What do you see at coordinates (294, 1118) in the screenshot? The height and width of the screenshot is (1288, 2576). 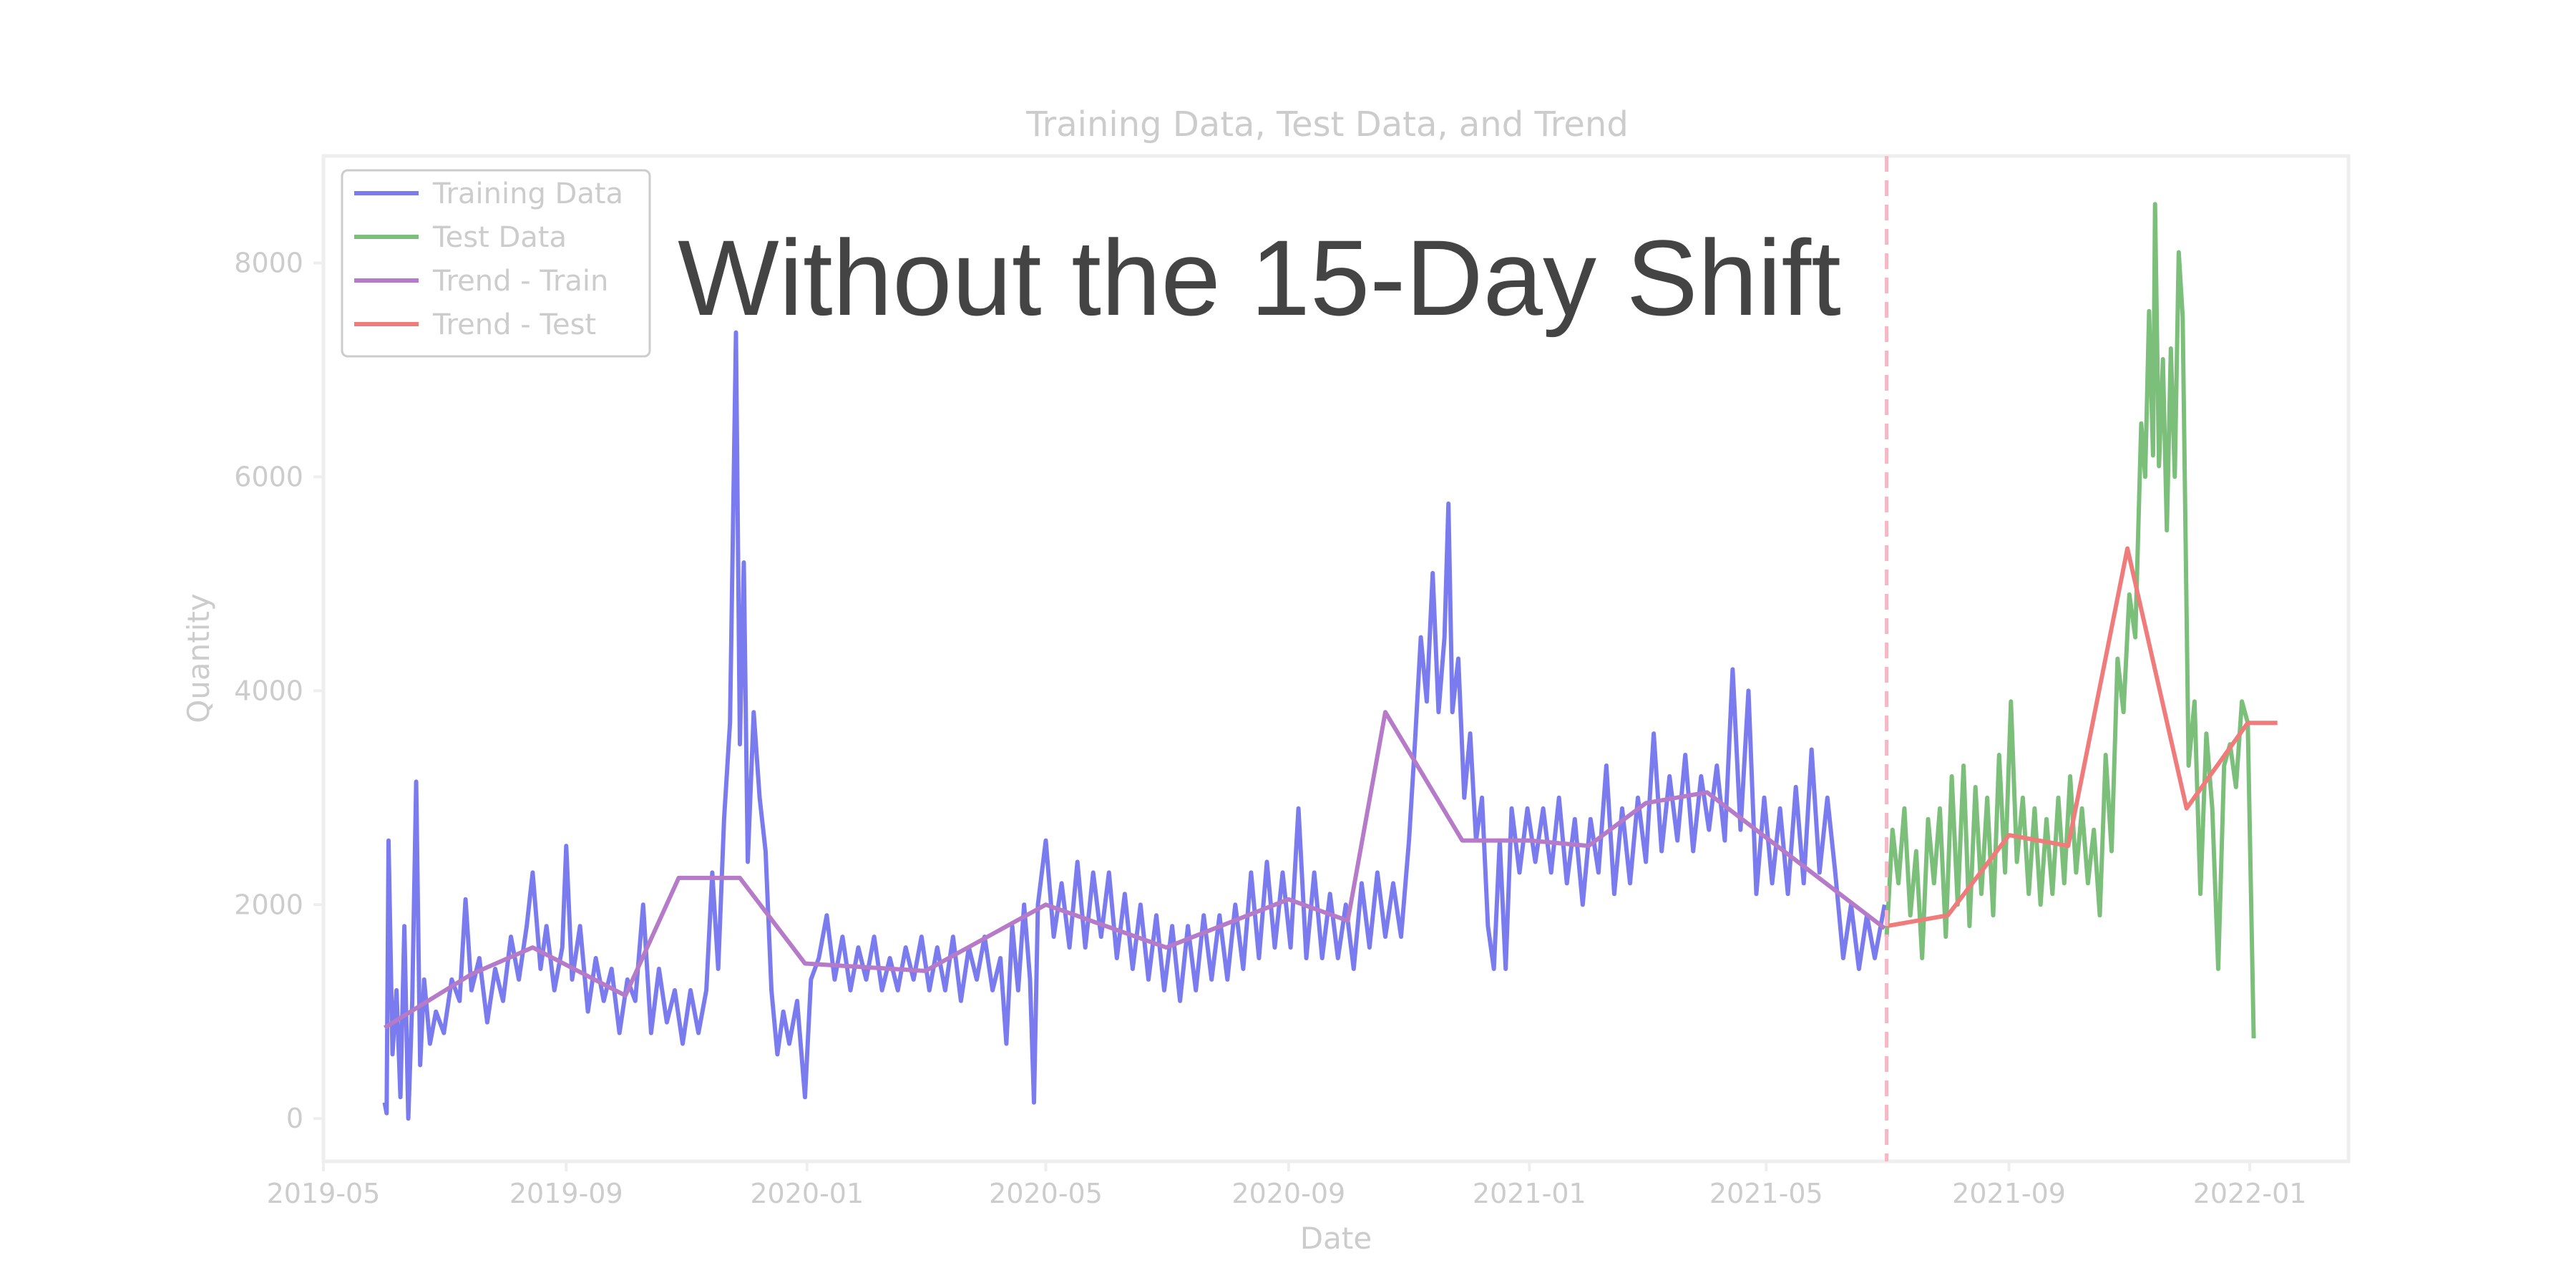 I see `y-tick-label: 0` at bounding box center [294, 1118].